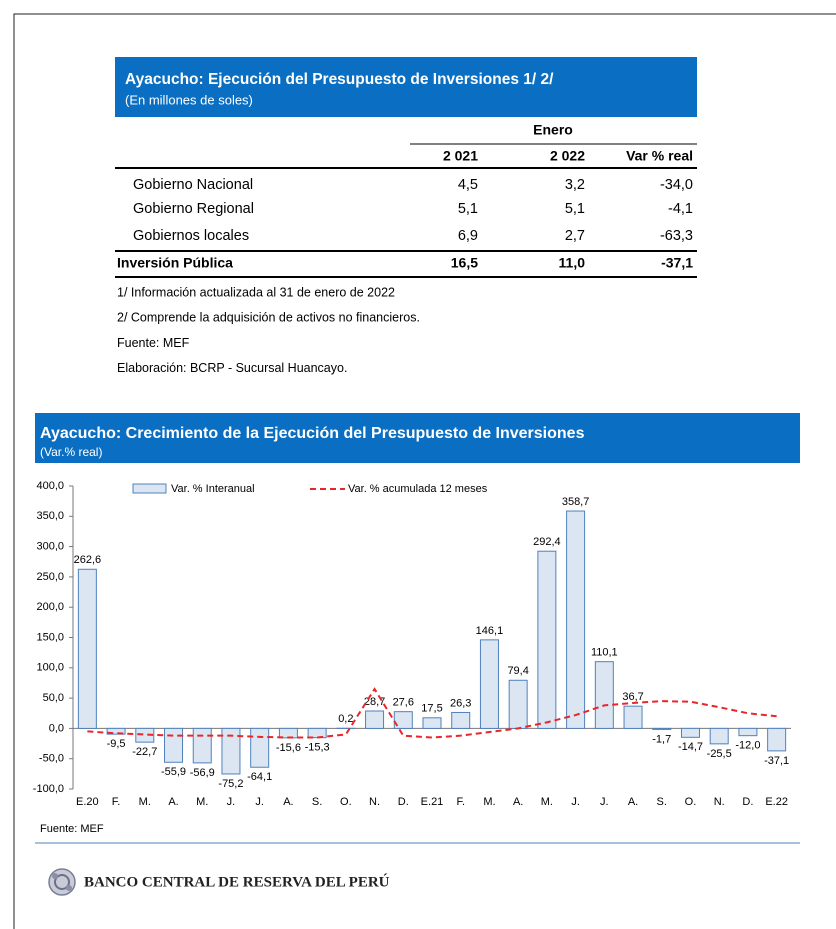  What do you see at coordinates (50, 486) in the screenshot?
I see `y-tick-label: 400,0` at bounding box center [50, 486].